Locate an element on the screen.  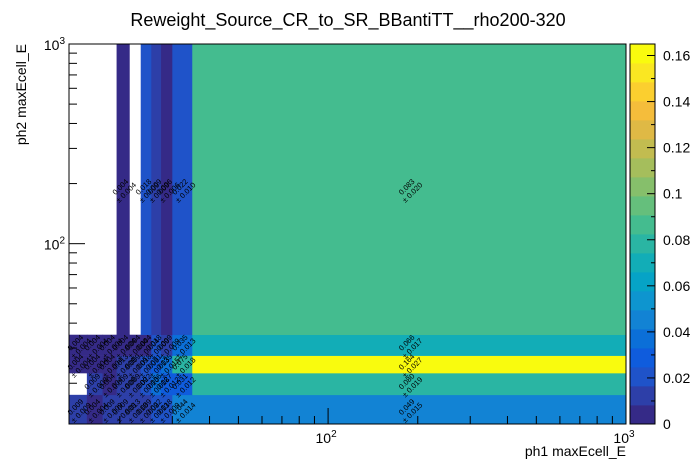
color-bar-tick-label: 0.1 is located at coordinates (673, 194).